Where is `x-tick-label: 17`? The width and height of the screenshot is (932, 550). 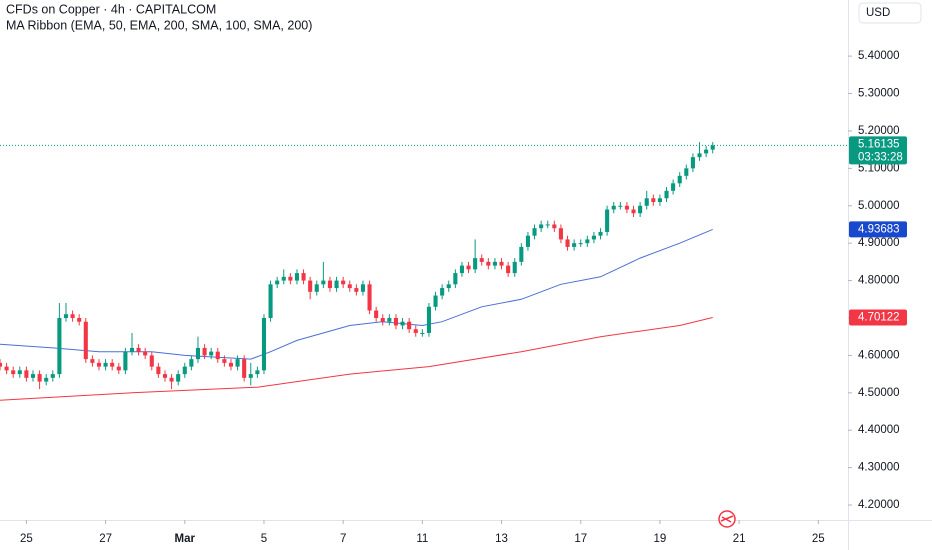 x-tick-label: 17 is located at coordinates (580, 539).